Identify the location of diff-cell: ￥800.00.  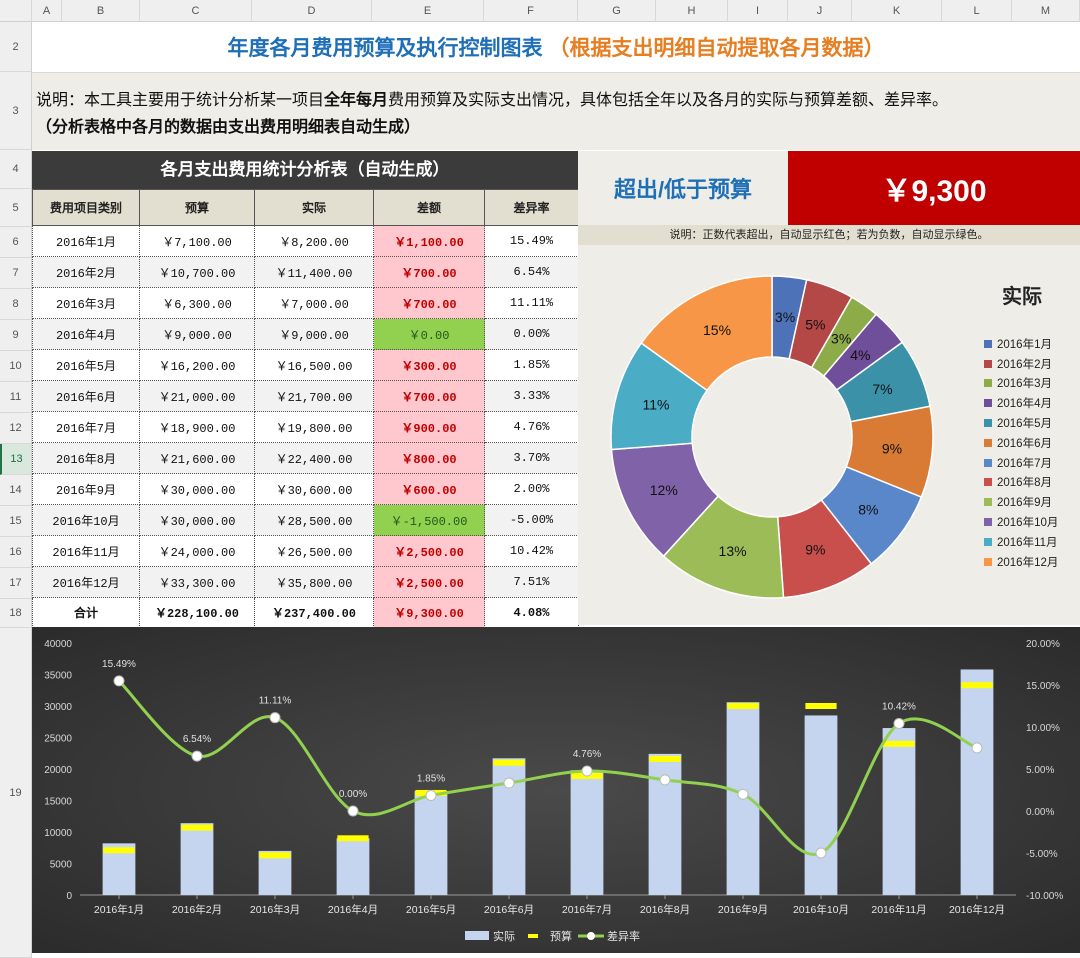
(429, 458).